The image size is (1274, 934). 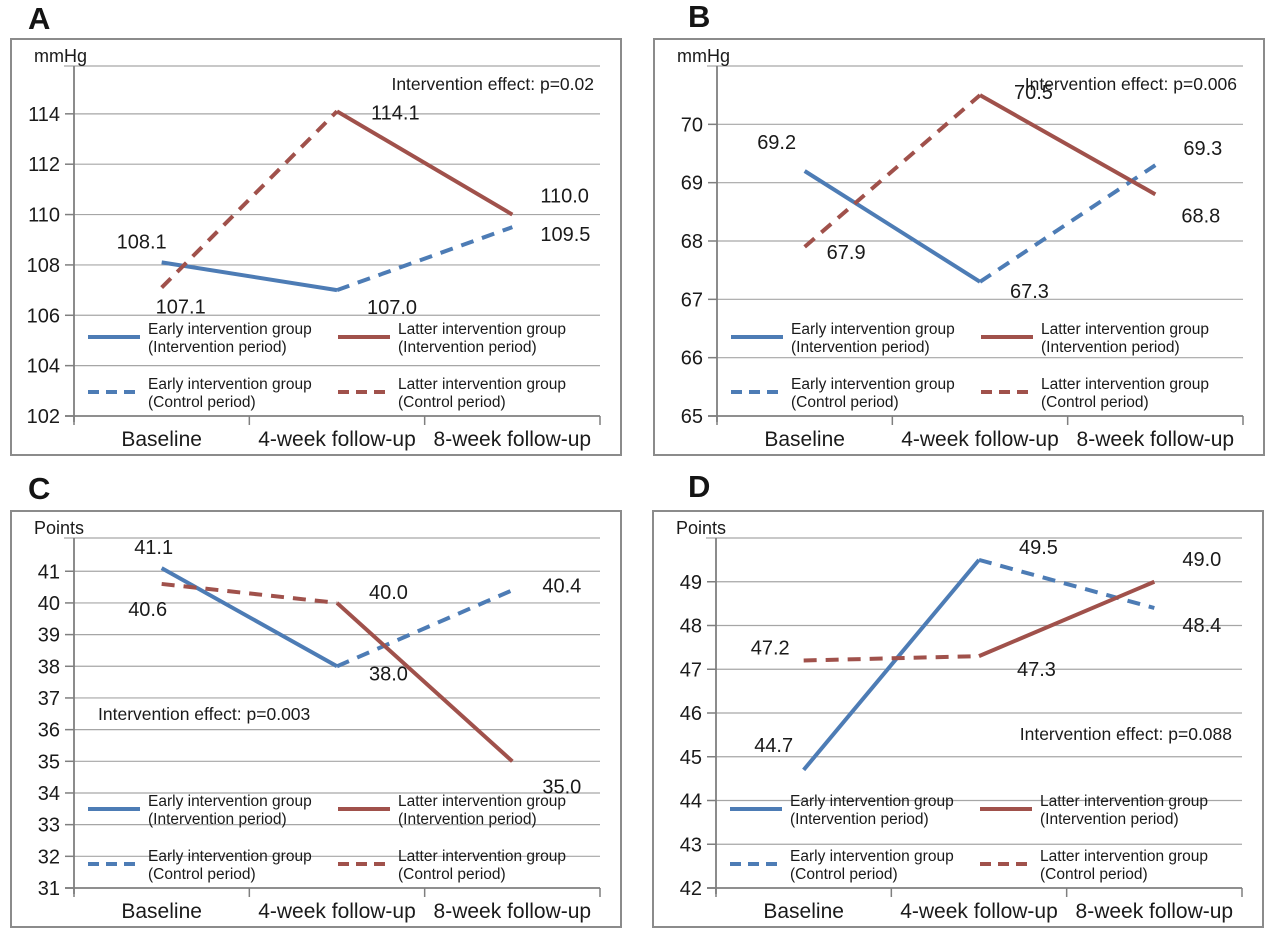 What do you see at coordinates (846, 253) in the screenshot?
I see `data-label: 67.9` at bounding box center [846, 253].